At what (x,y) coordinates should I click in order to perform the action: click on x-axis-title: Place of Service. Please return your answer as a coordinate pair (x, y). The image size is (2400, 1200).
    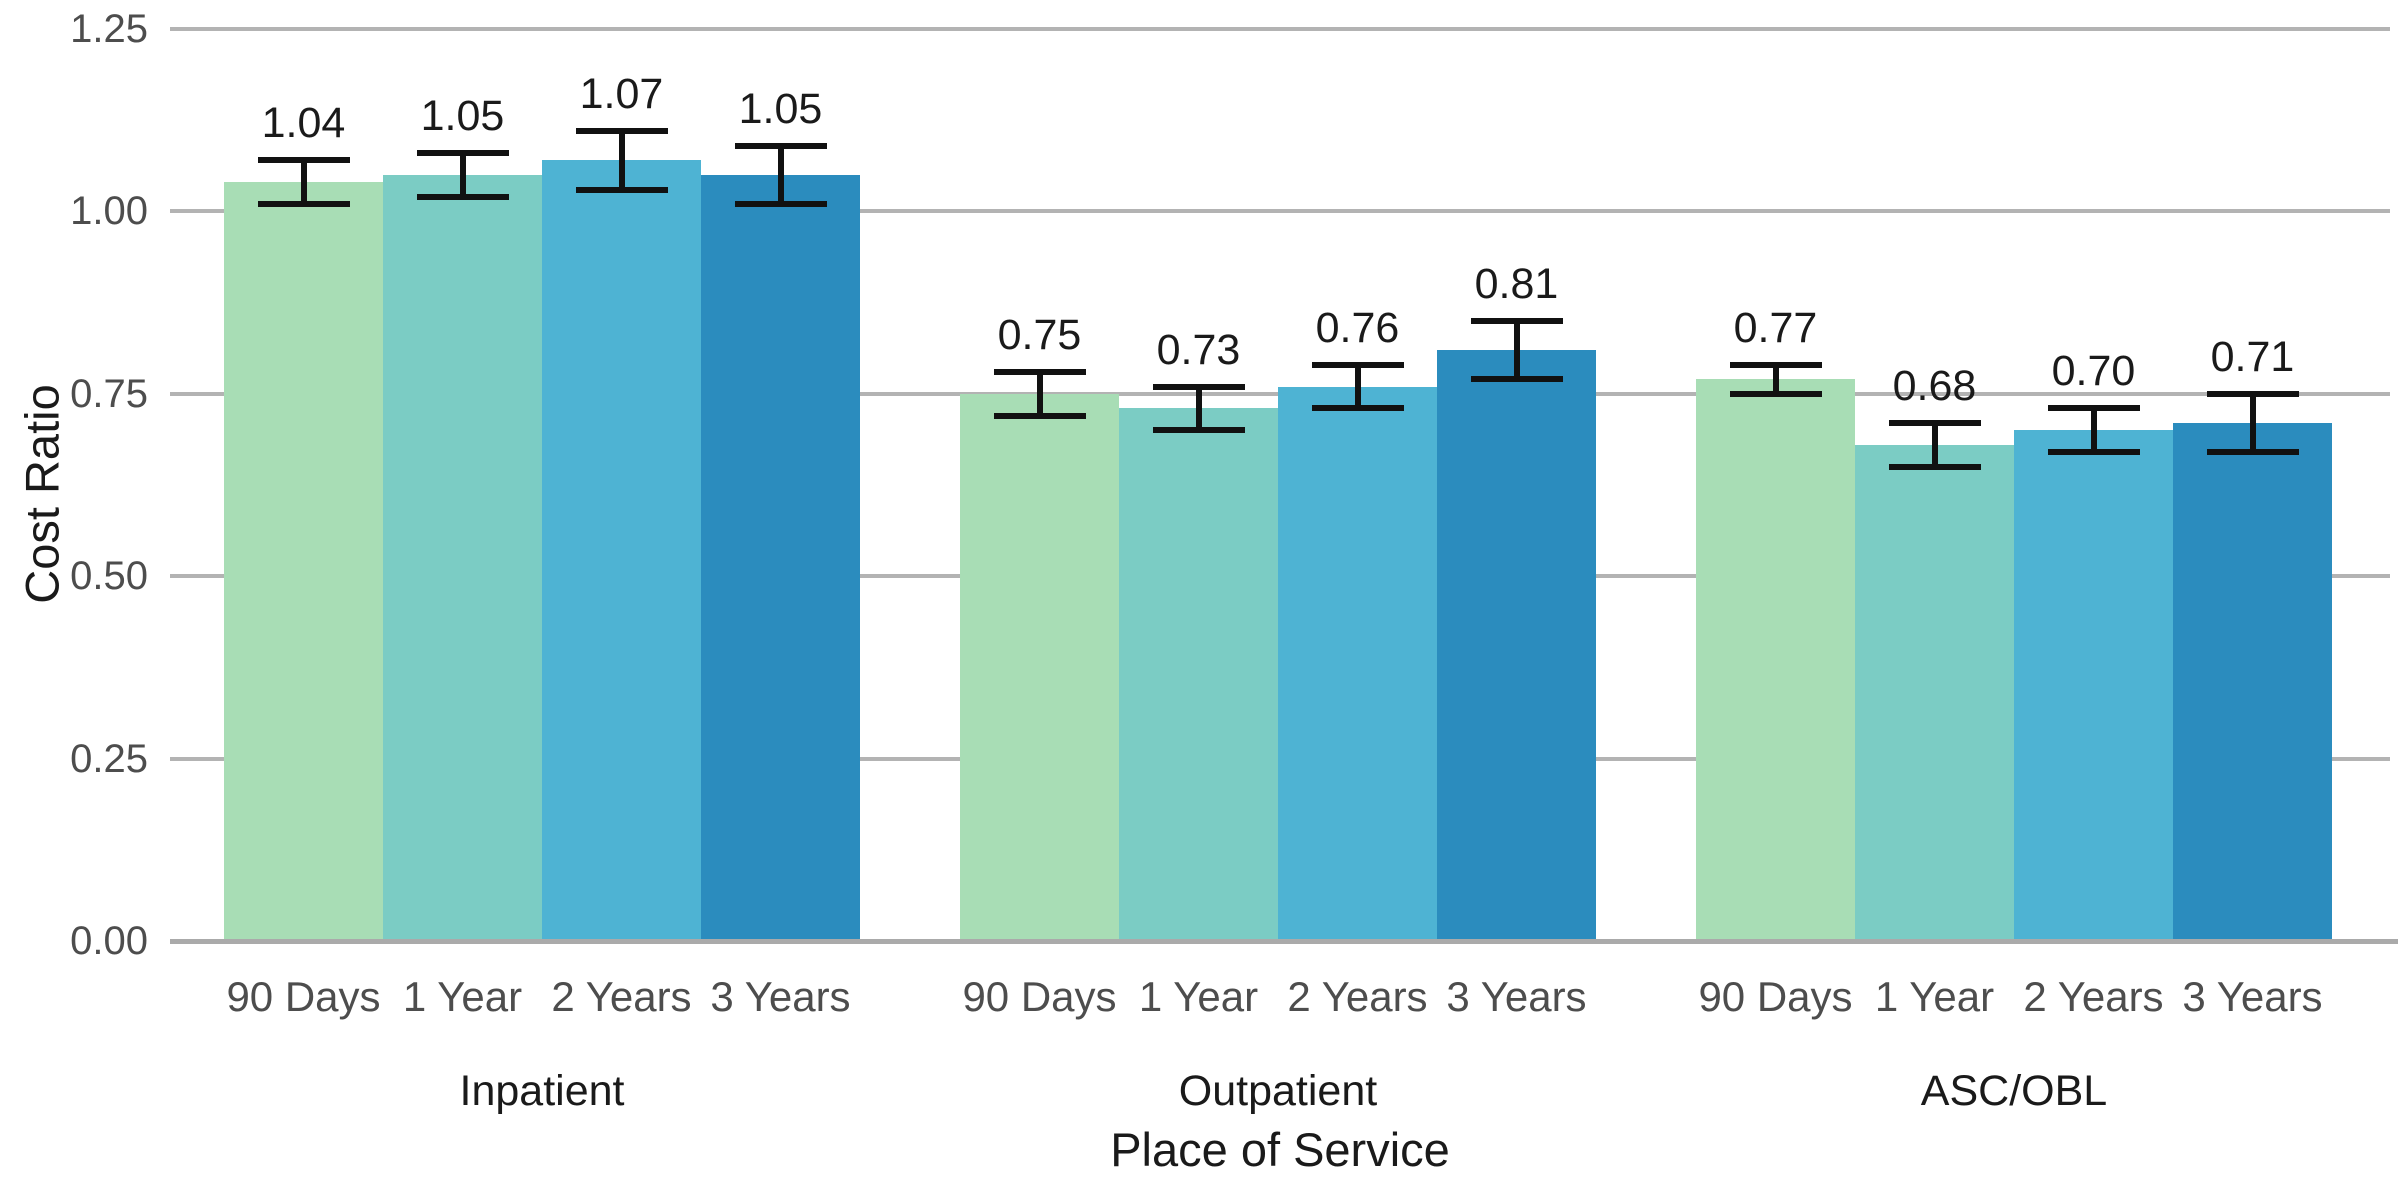
    Looking at the image, I should click on (1280, 1149).